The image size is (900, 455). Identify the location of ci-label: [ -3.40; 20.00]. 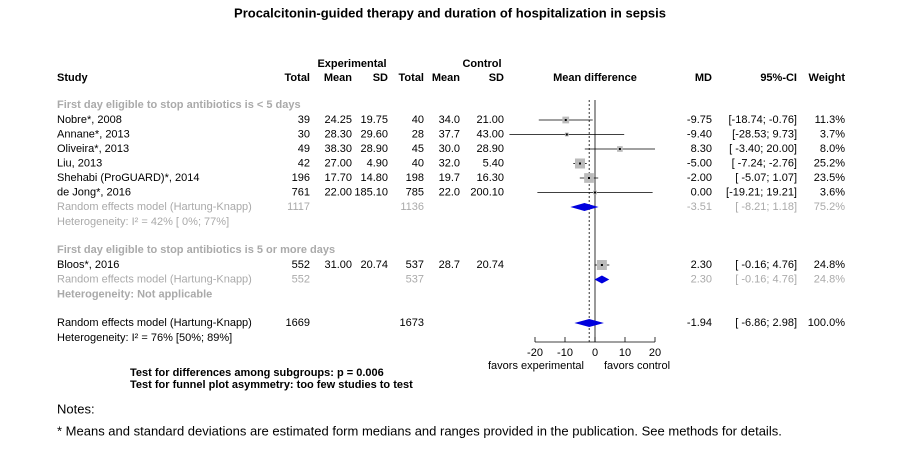
(763, 149).